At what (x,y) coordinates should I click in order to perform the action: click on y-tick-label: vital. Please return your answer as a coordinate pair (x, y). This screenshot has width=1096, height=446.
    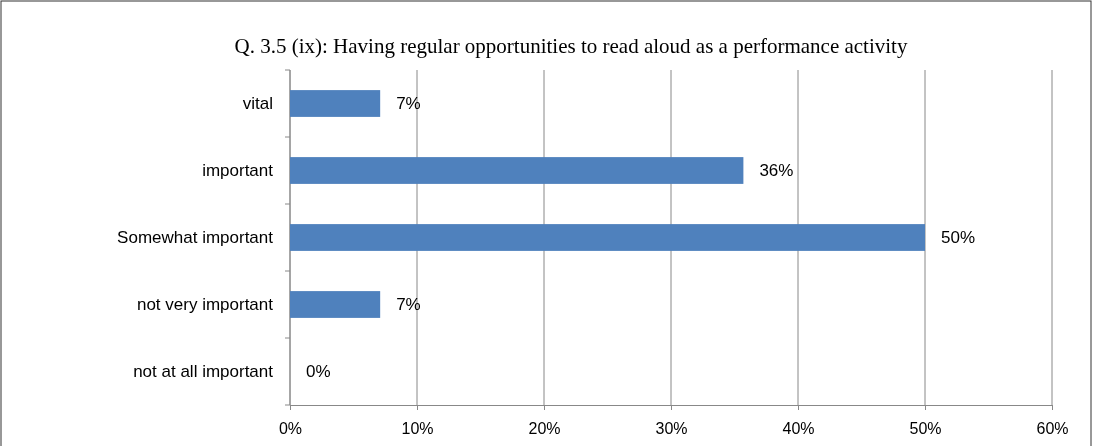
    Looking at the image, I should click on (257, 104).